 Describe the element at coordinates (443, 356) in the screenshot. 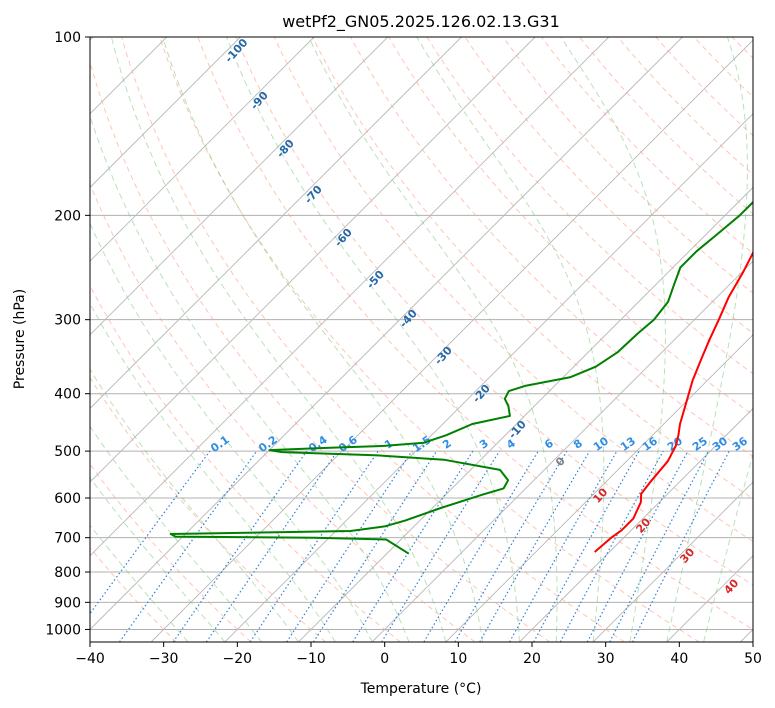

I see `dry-adiabat-label: -30` at that location.